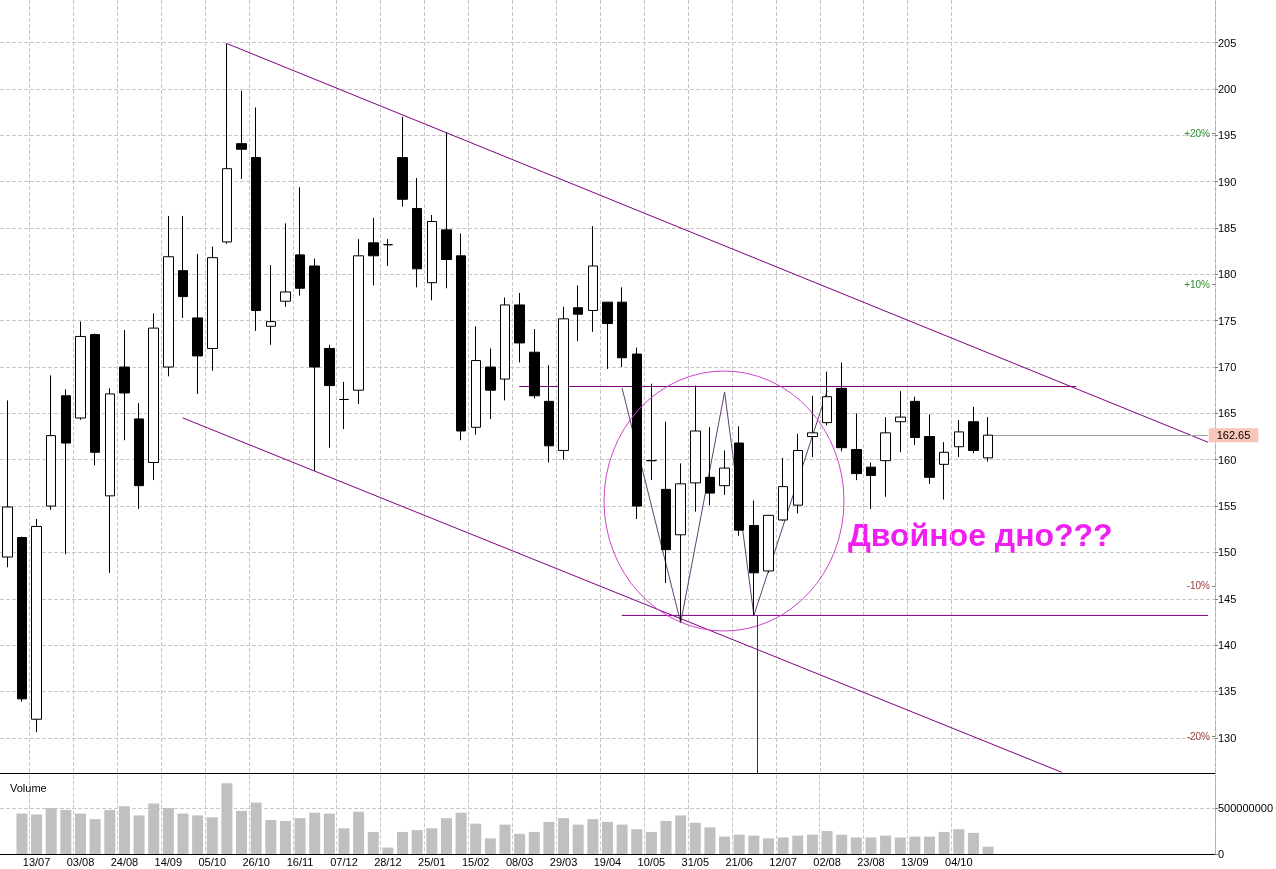 This screenshot has height=869, width=1276. I want to click on y-tick-label: 195, so click(1227, 135).